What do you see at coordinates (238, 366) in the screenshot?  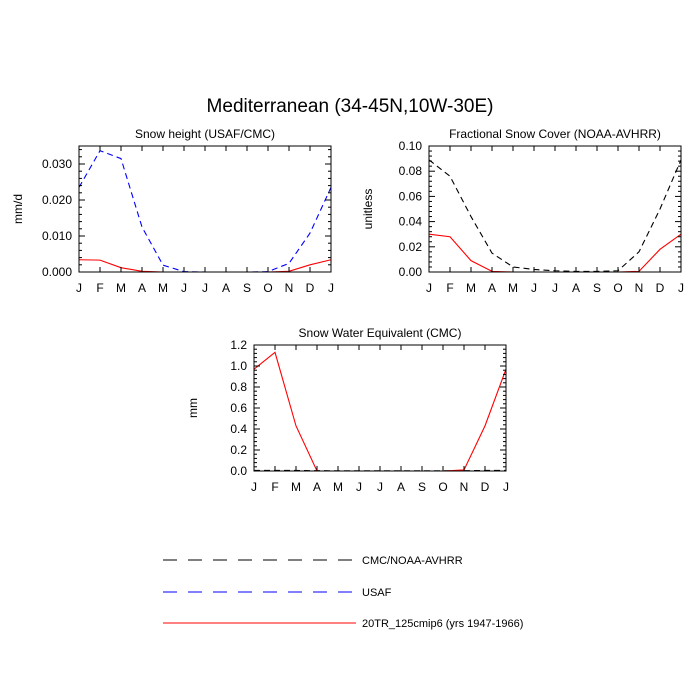 I see `y-tick-label: 1.0` at bounding box center [238, 366].